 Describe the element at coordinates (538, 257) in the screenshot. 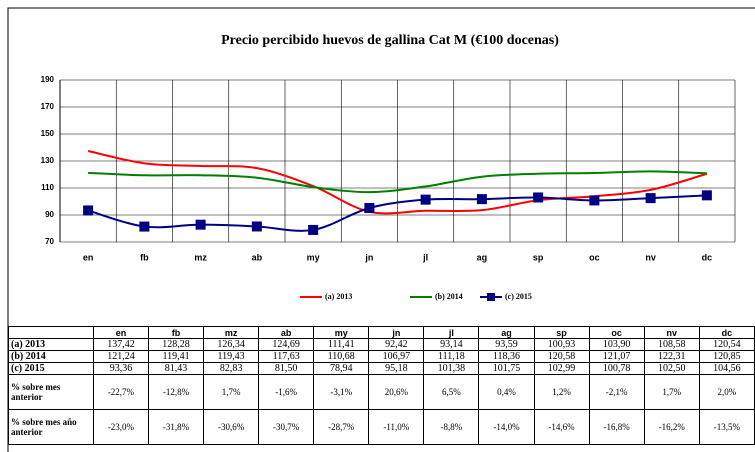

I see `x-tick-label: sp` at that location.